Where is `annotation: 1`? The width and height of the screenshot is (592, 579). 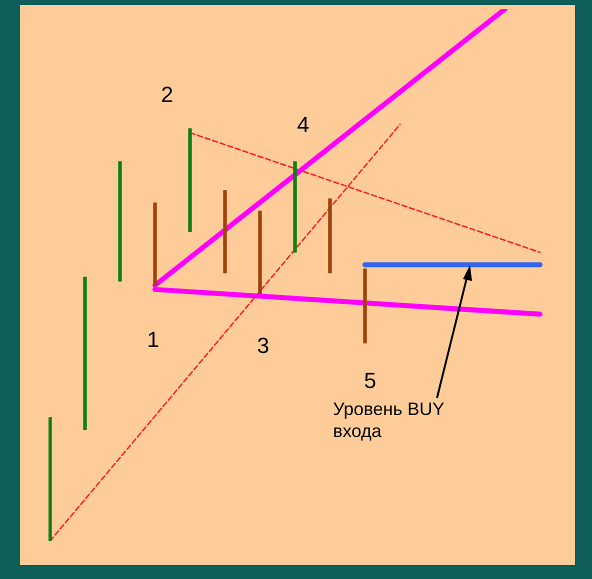
annotation: 1 is located at coordinates (153, 339).